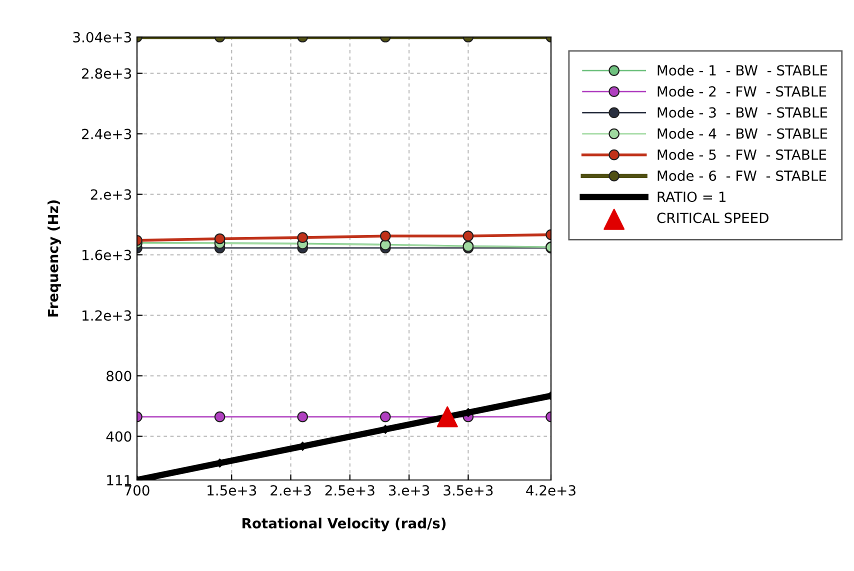  I want to click on legend-label: Mode - 4 - BW - STABLE, so click(743, 133).